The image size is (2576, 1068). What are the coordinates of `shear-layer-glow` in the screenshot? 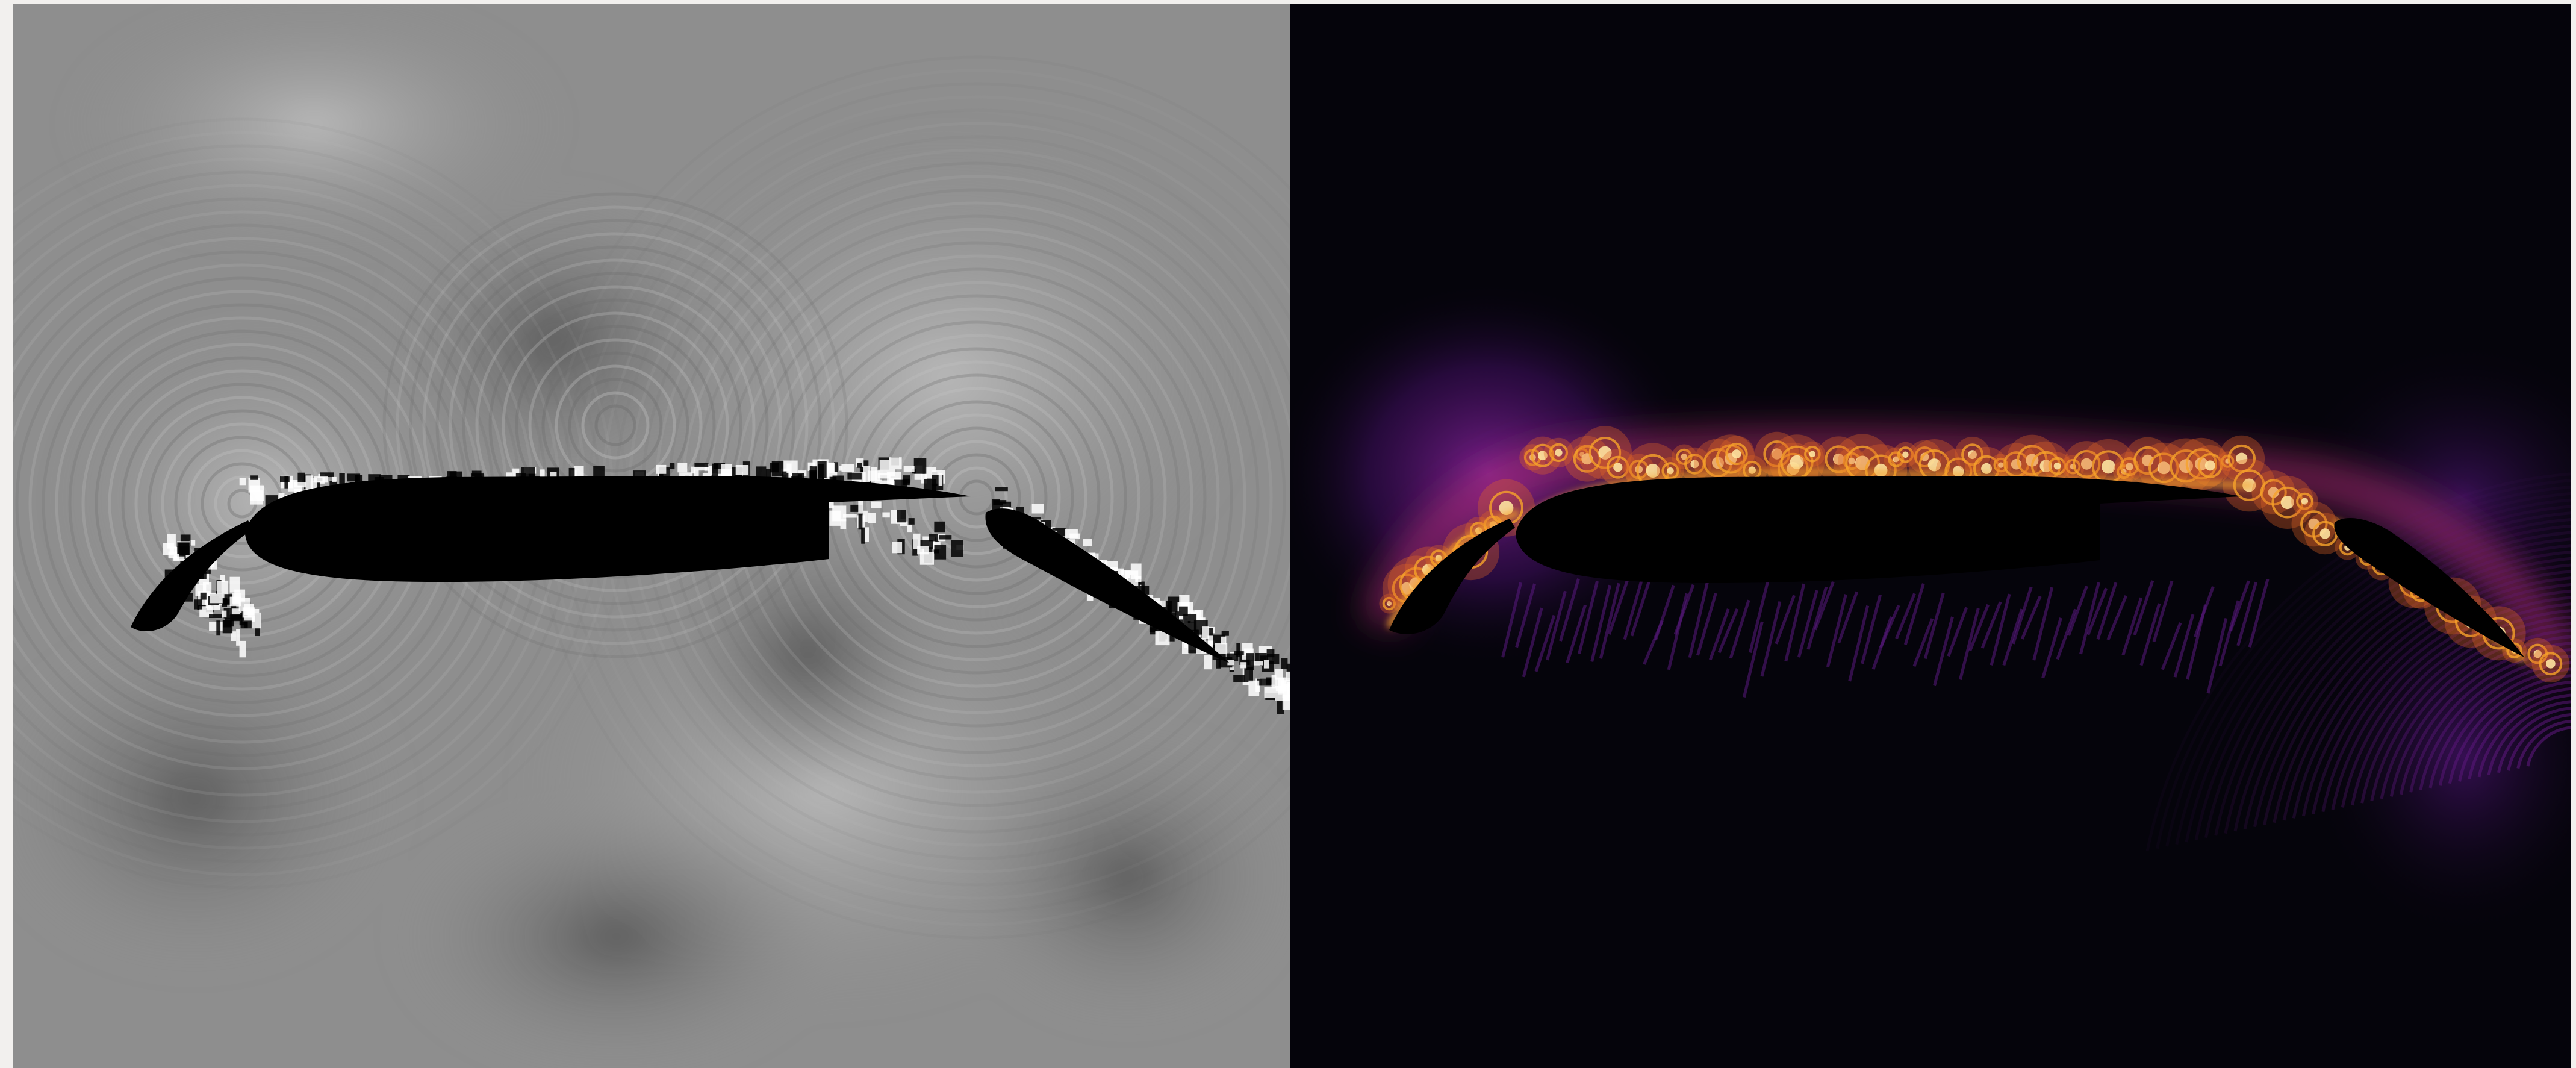 It's located at (1966, 551).